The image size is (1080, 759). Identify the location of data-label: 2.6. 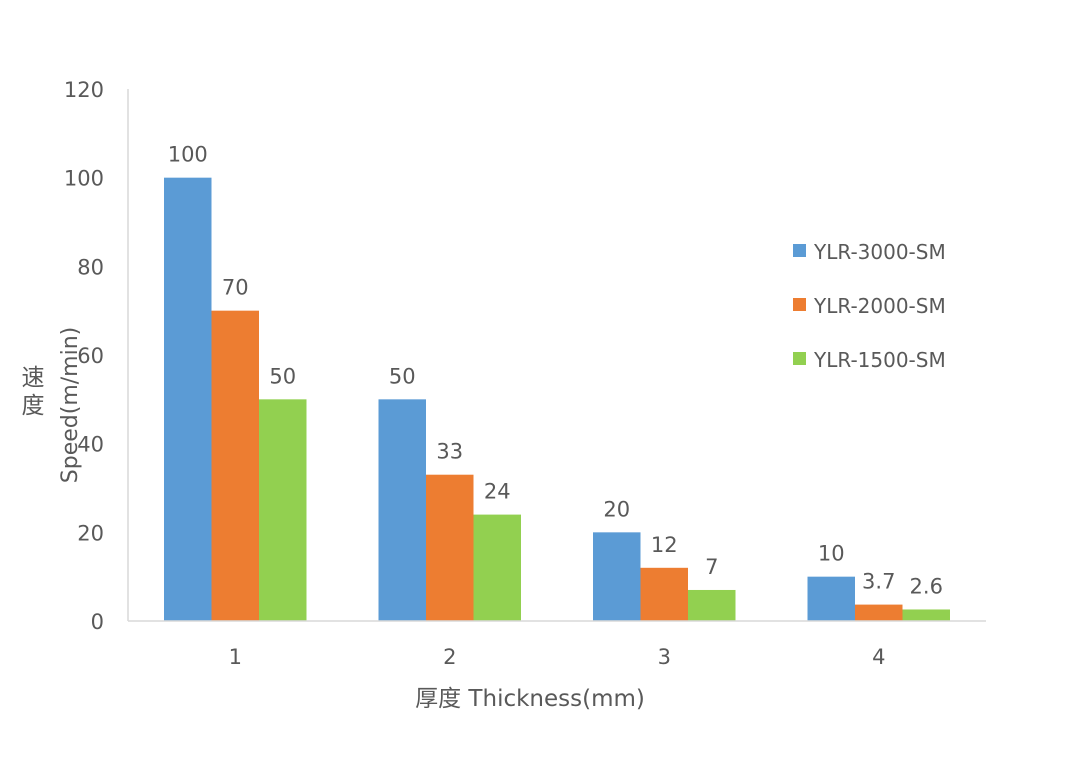
(926, 586).